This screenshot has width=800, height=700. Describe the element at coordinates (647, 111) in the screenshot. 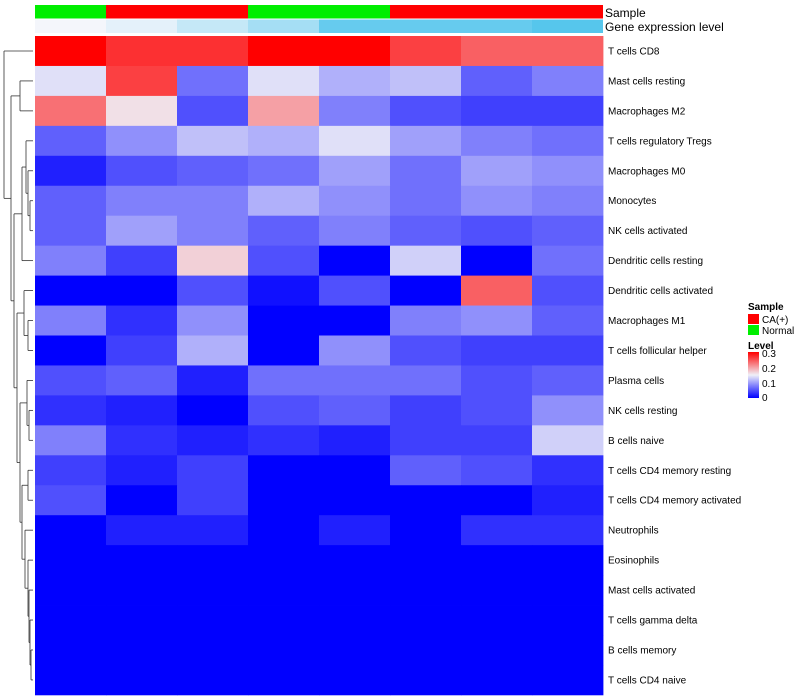

I see `row-label: Macrophages M2` at that location.